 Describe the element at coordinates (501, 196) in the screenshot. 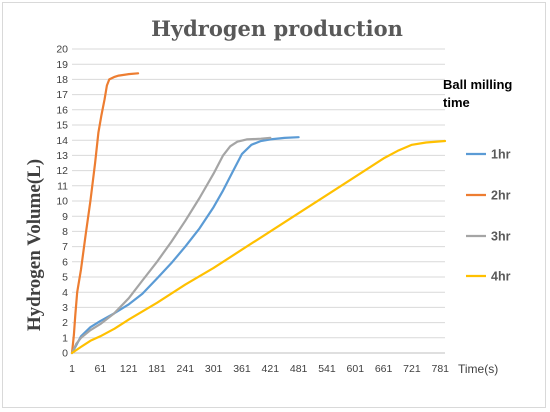

I see `legend-label-2hr: 2hr` at that location.